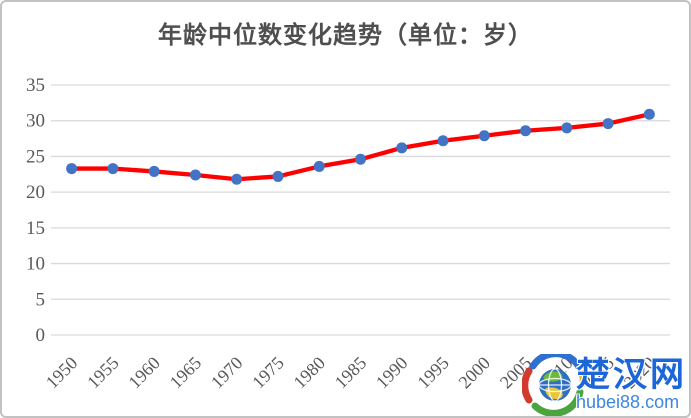 The image size is (691, 418). I want to click on x-tick-label: 1960, so click(144, 373).